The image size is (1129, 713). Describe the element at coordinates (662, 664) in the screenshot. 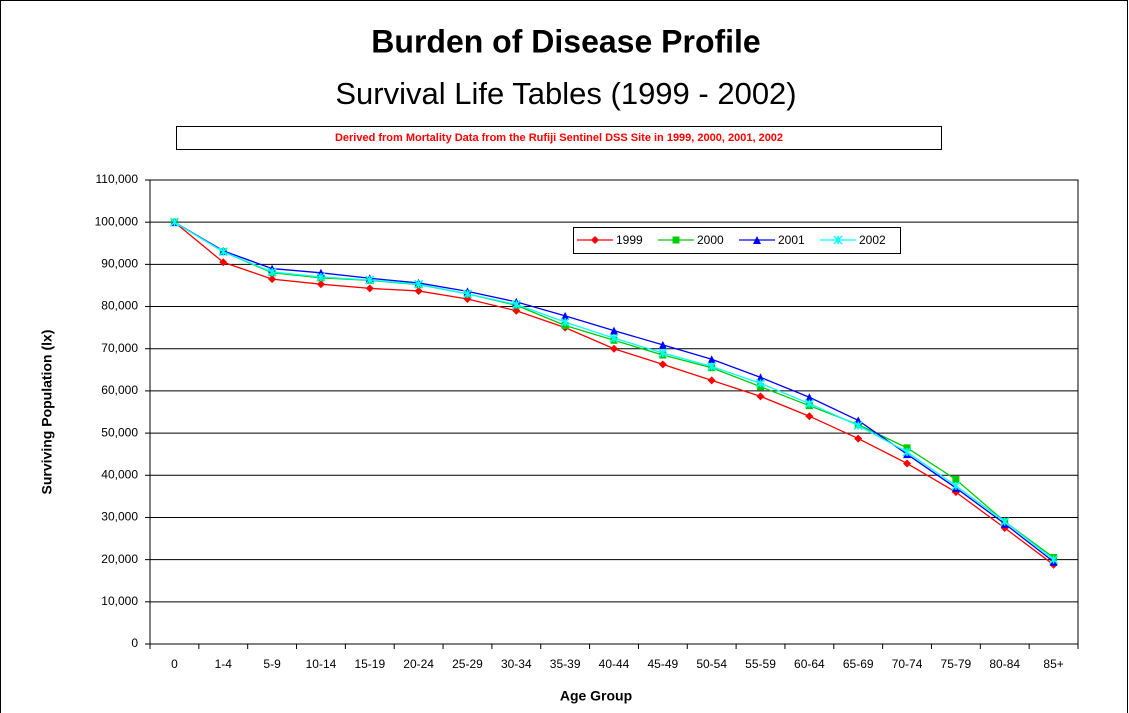

I see `x-tick-label: 45-49` at that location.